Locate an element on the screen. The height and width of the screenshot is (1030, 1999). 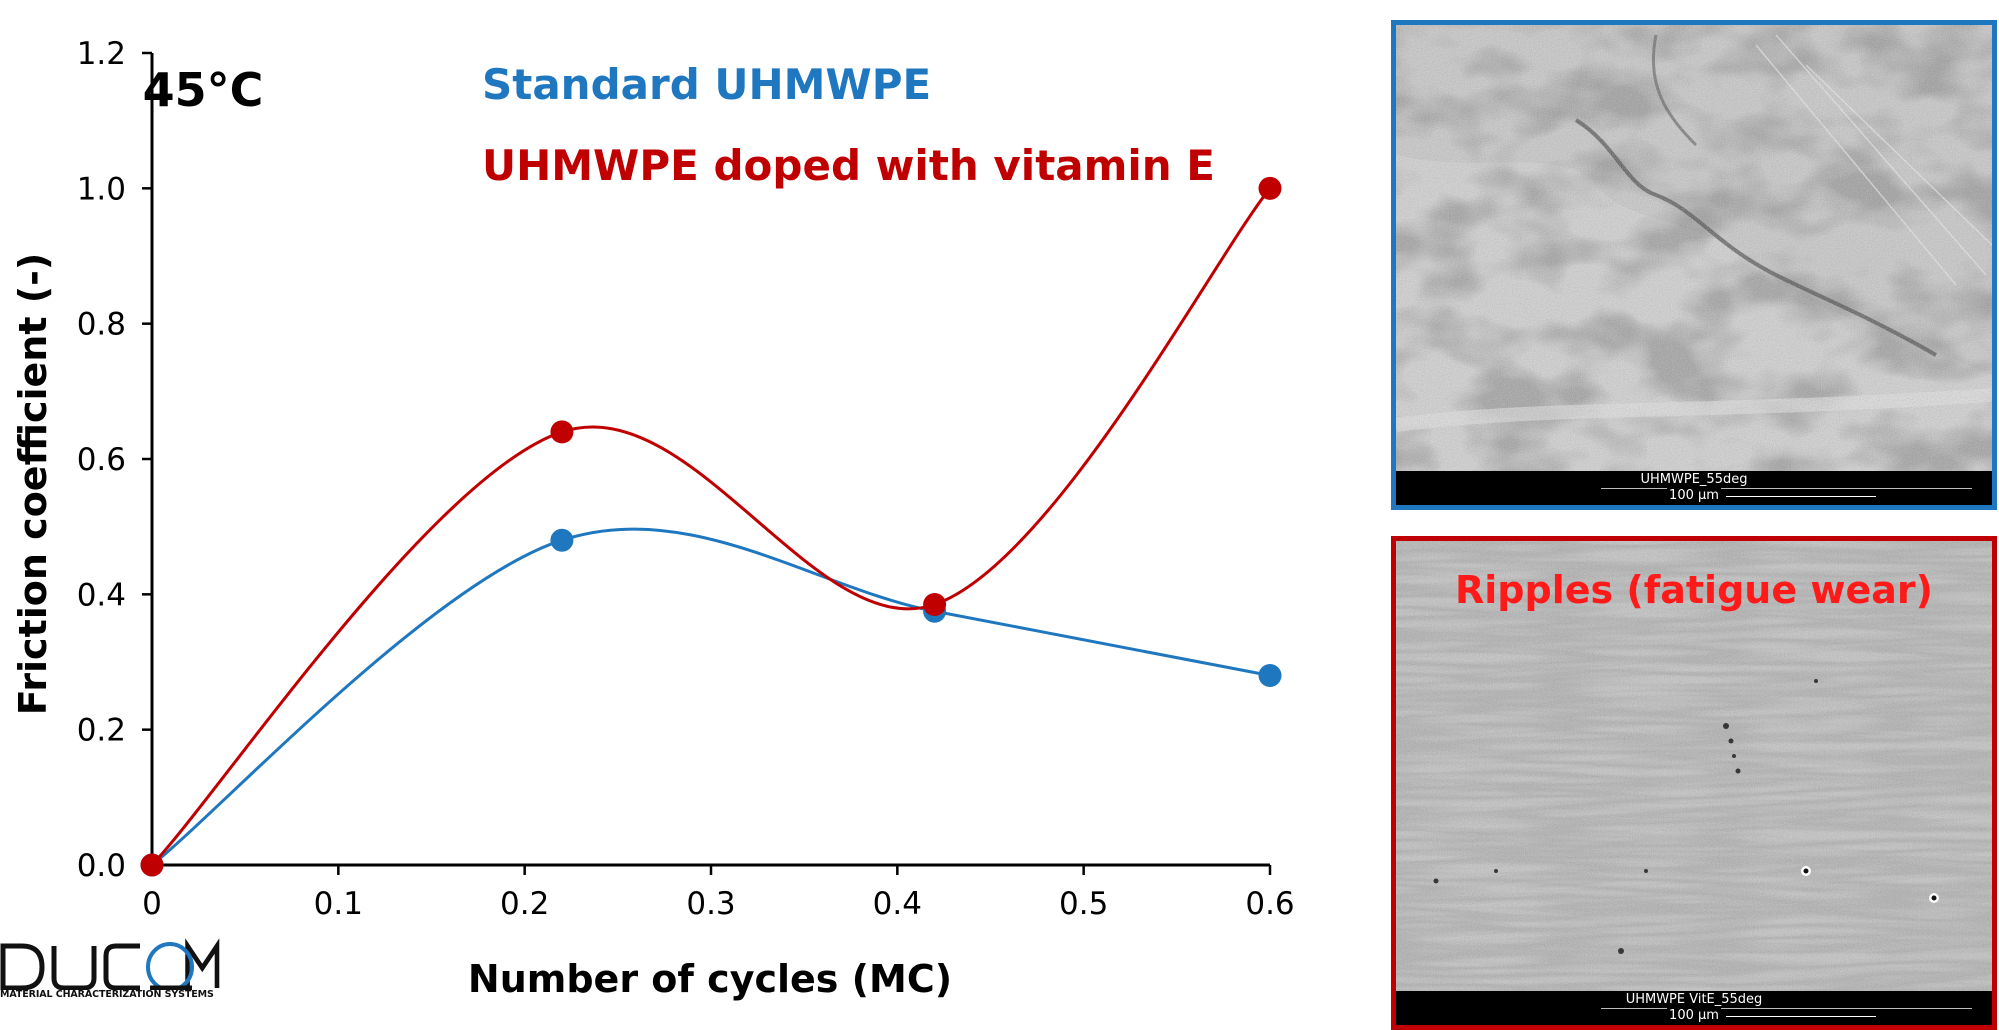
scale-bar: UHMWPE_55deg 100 µm is located at coordinates (1694, 488).